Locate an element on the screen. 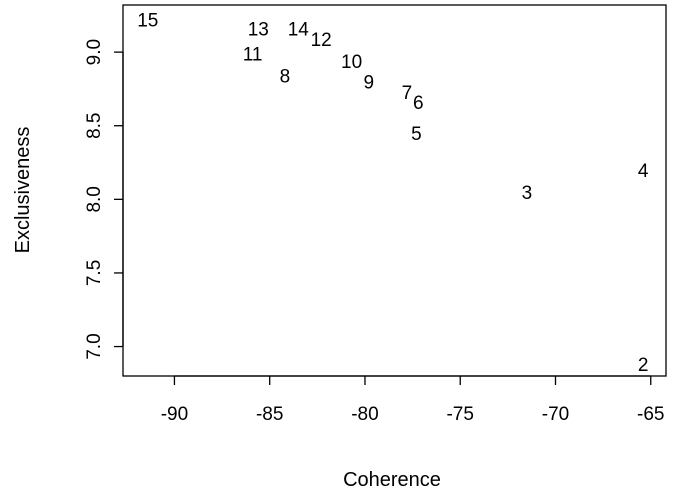 This screenshot has width=678, height=492. y-axis: 7.0 7.5 8.0 8.5 9.0 is located at coordinates (104, 199).